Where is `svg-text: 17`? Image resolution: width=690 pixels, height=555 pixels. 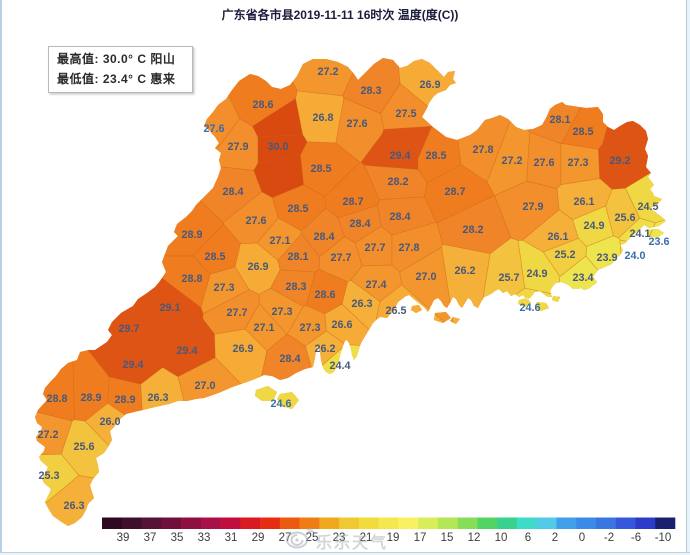
svg-text: 17 is located at coordinates (420, 538).